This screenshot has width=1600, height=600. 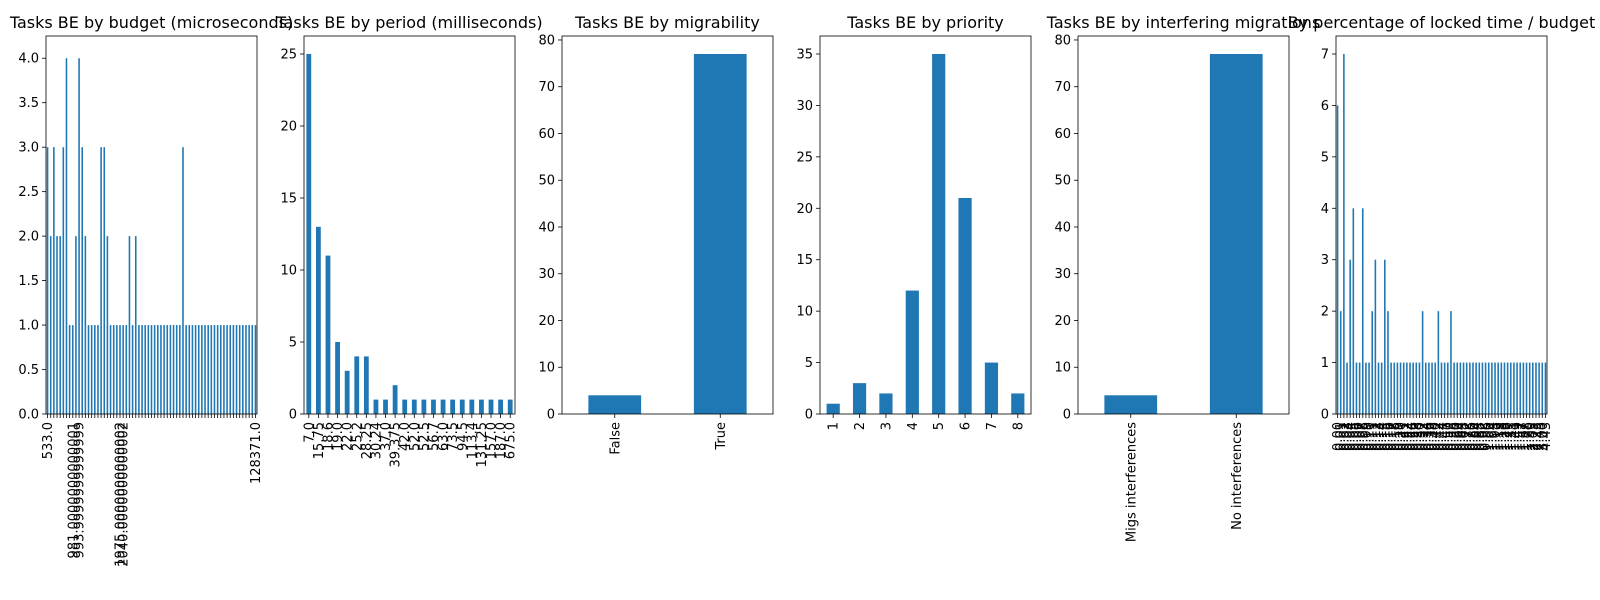 I want to click on y-tick-label: 3.5, so click(x=28, y=103).